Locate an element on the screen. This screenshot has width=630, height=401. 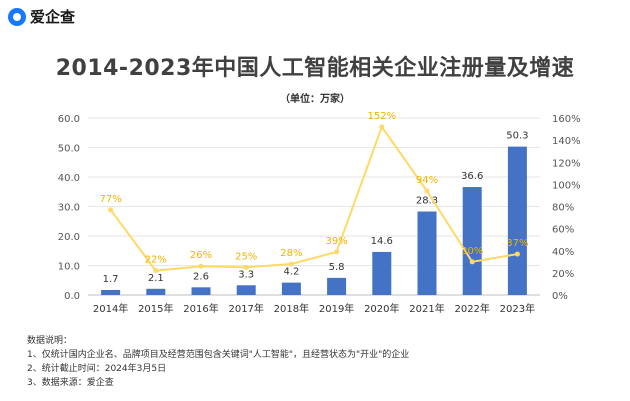
bar-value-label: 3.3 is located at coordinates (246, 274).